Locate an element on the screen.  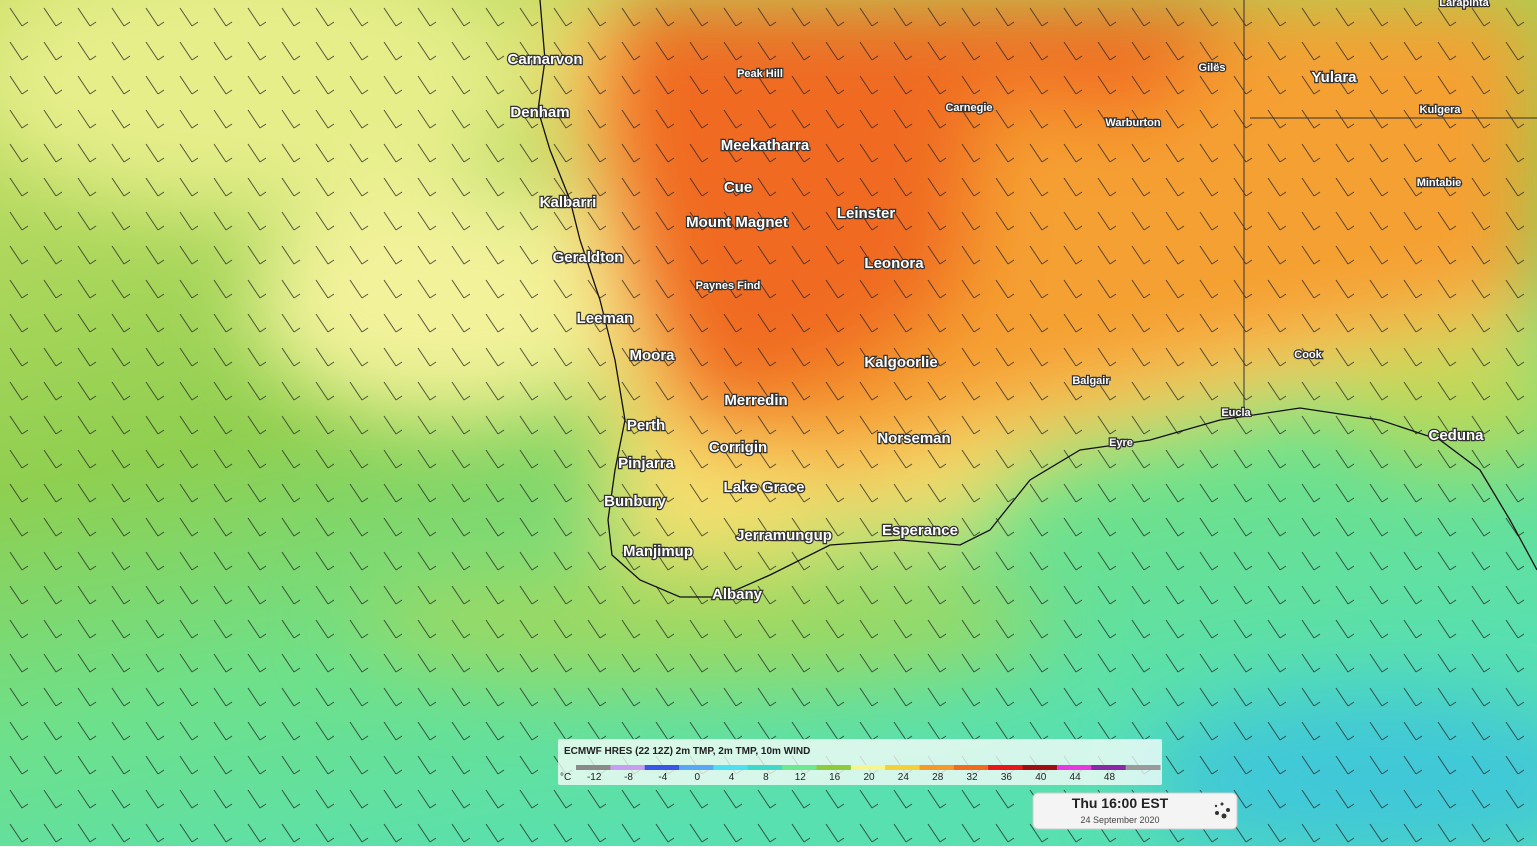
place-label: Yulara is located at coordinates (1334, 77).